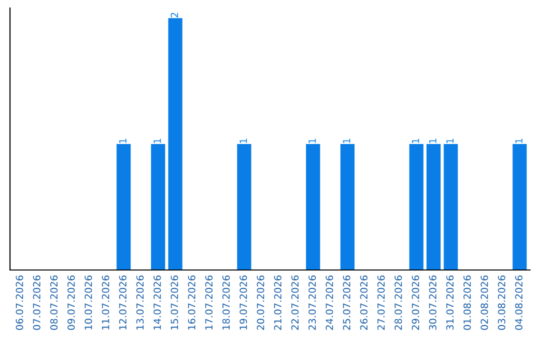  I want to click on x-tick-label: 30.07.2026, so click(432, 302).